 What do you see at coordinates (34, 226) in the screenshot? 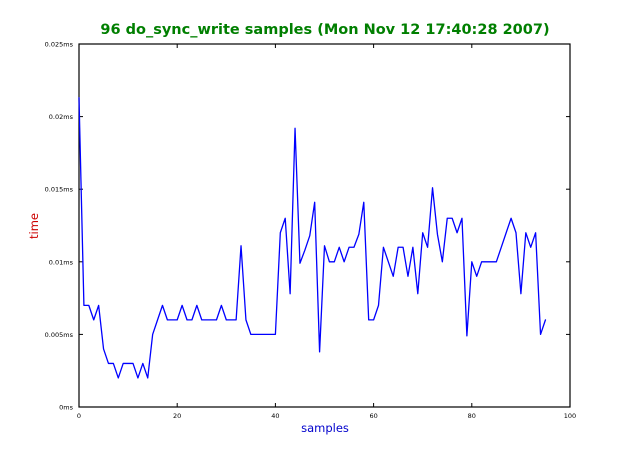
I see `y-axis-label: time` at bounding box center [34, 226].